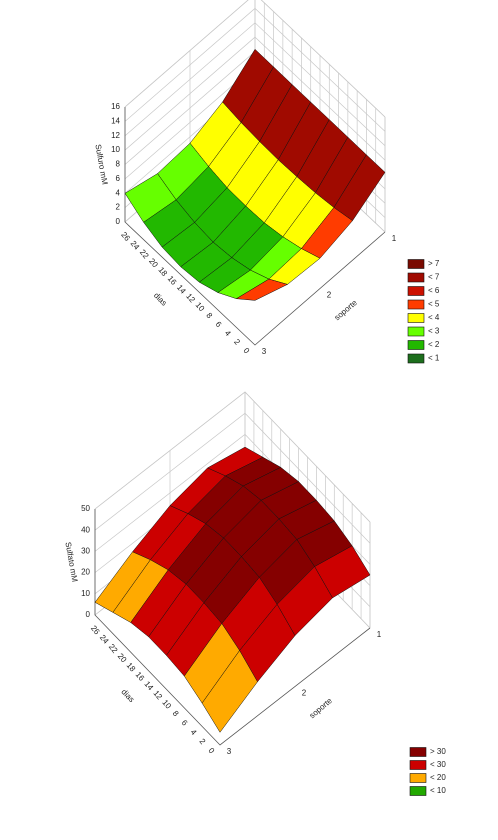  What do you see at coordinates (434, 290) in the screenshot?
I see `legend-label: < 6` at bounding box center [434, 290].